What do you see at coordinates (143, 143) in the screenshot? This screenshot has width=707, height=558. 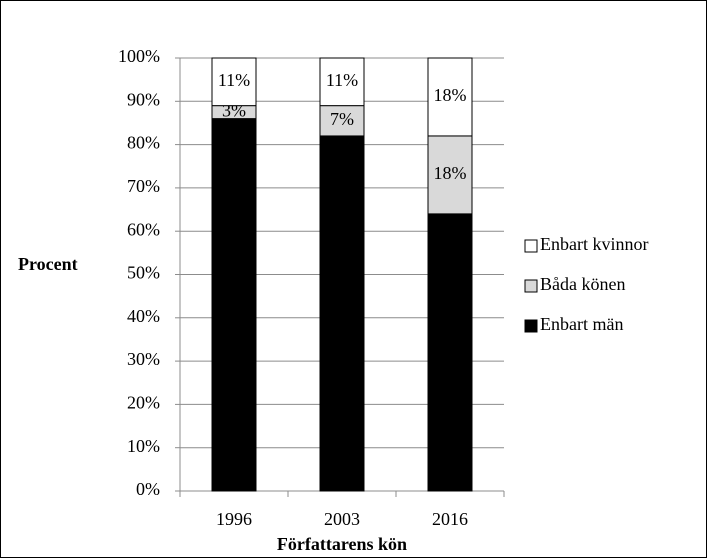 I see `y-tick-label: 80%` at bounding box center [143, 143].